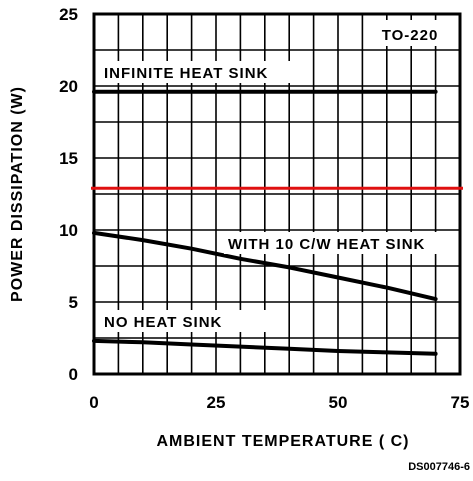 The width and height of the screenshot is (473, 481). What do you see at coordinates (73, 302) in the screenshot?
I see `y-tick-label: 5` at bounding box center [73, 302].